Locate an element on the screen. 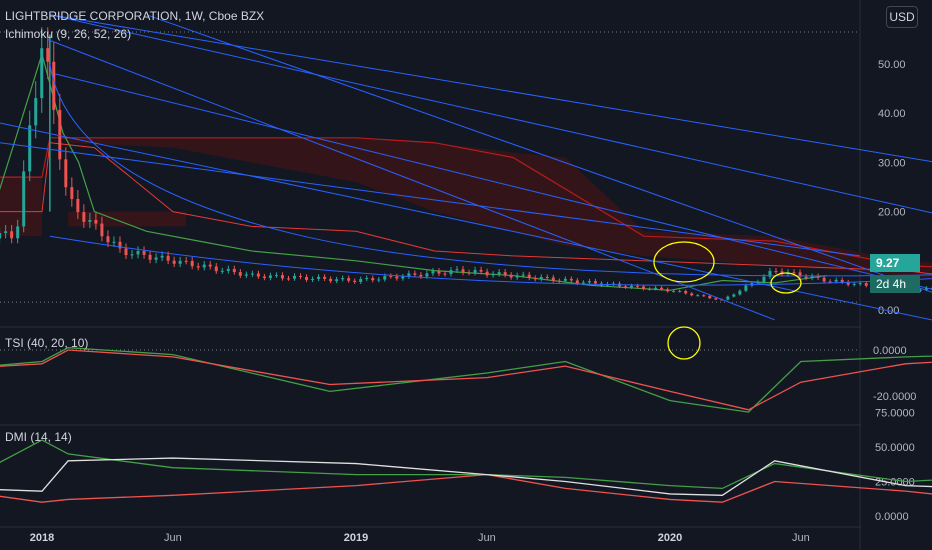  currency-button: USD is located at coordinates (902, 17).